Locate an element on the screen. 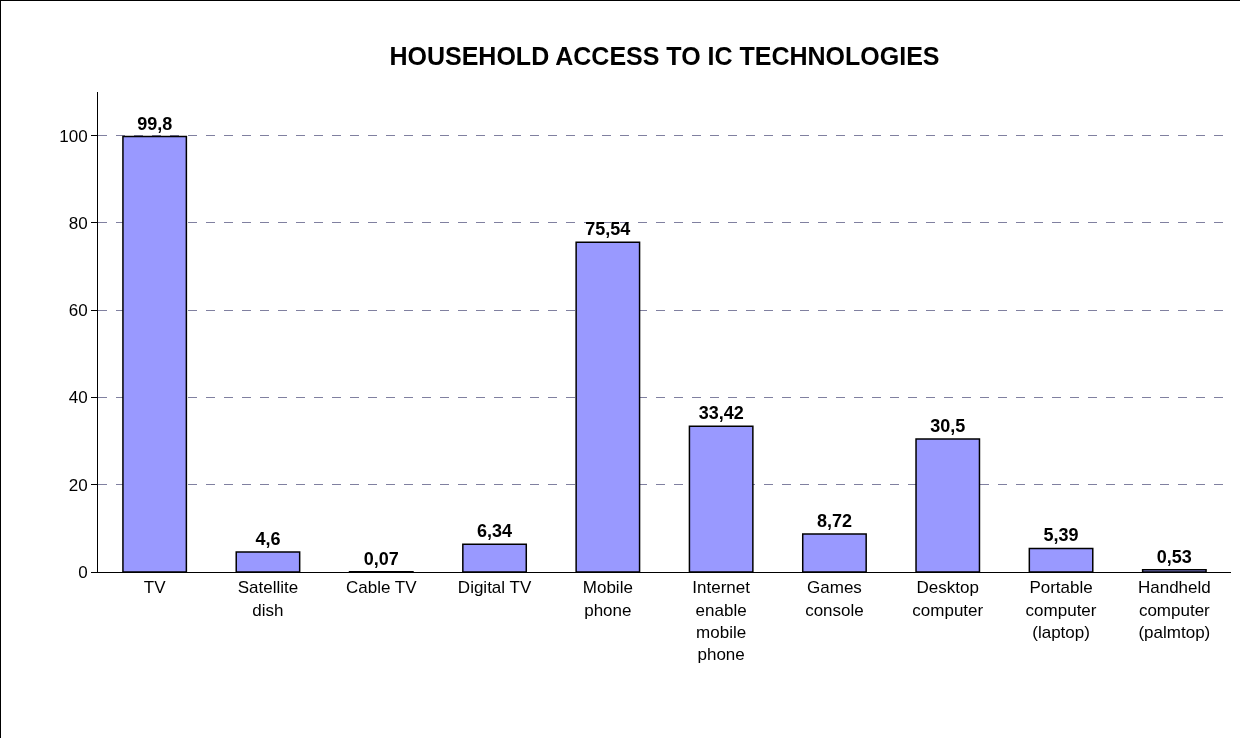 This screenshot has width=1242, height=740. x-tick-label: Satellite dish is located at coordinates (268, 599).